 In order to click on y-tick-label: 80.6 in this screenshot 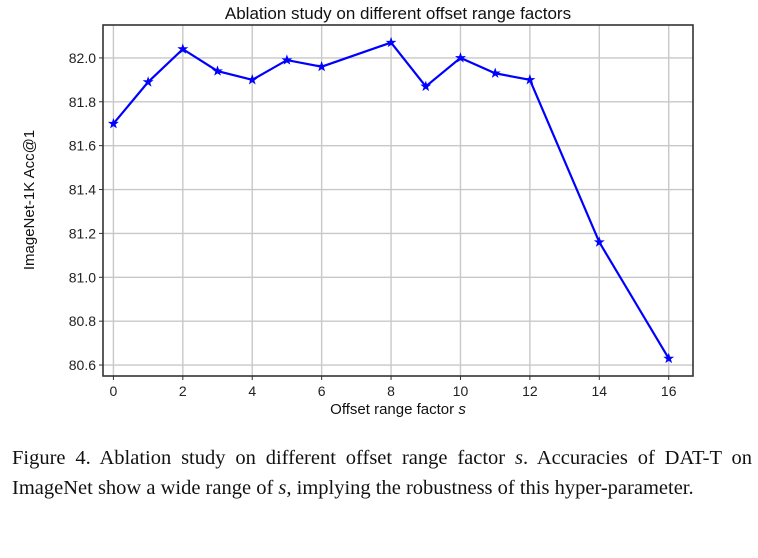, I will do `click(82, 365)`.